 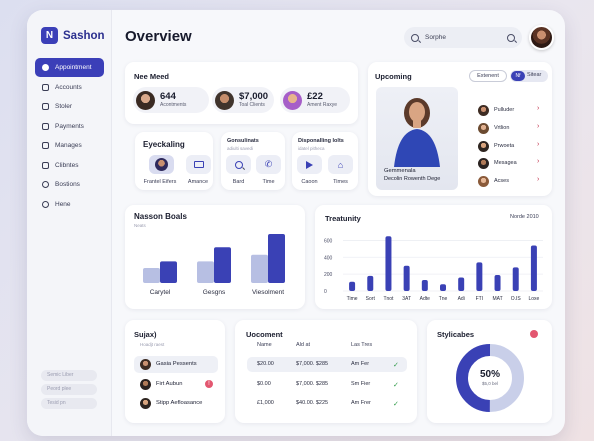 What do you see at coordinates (179, 403) in the screenshot?
I see `list-item-label: Stipp Aefloasance` at bounding box center [179, 403].